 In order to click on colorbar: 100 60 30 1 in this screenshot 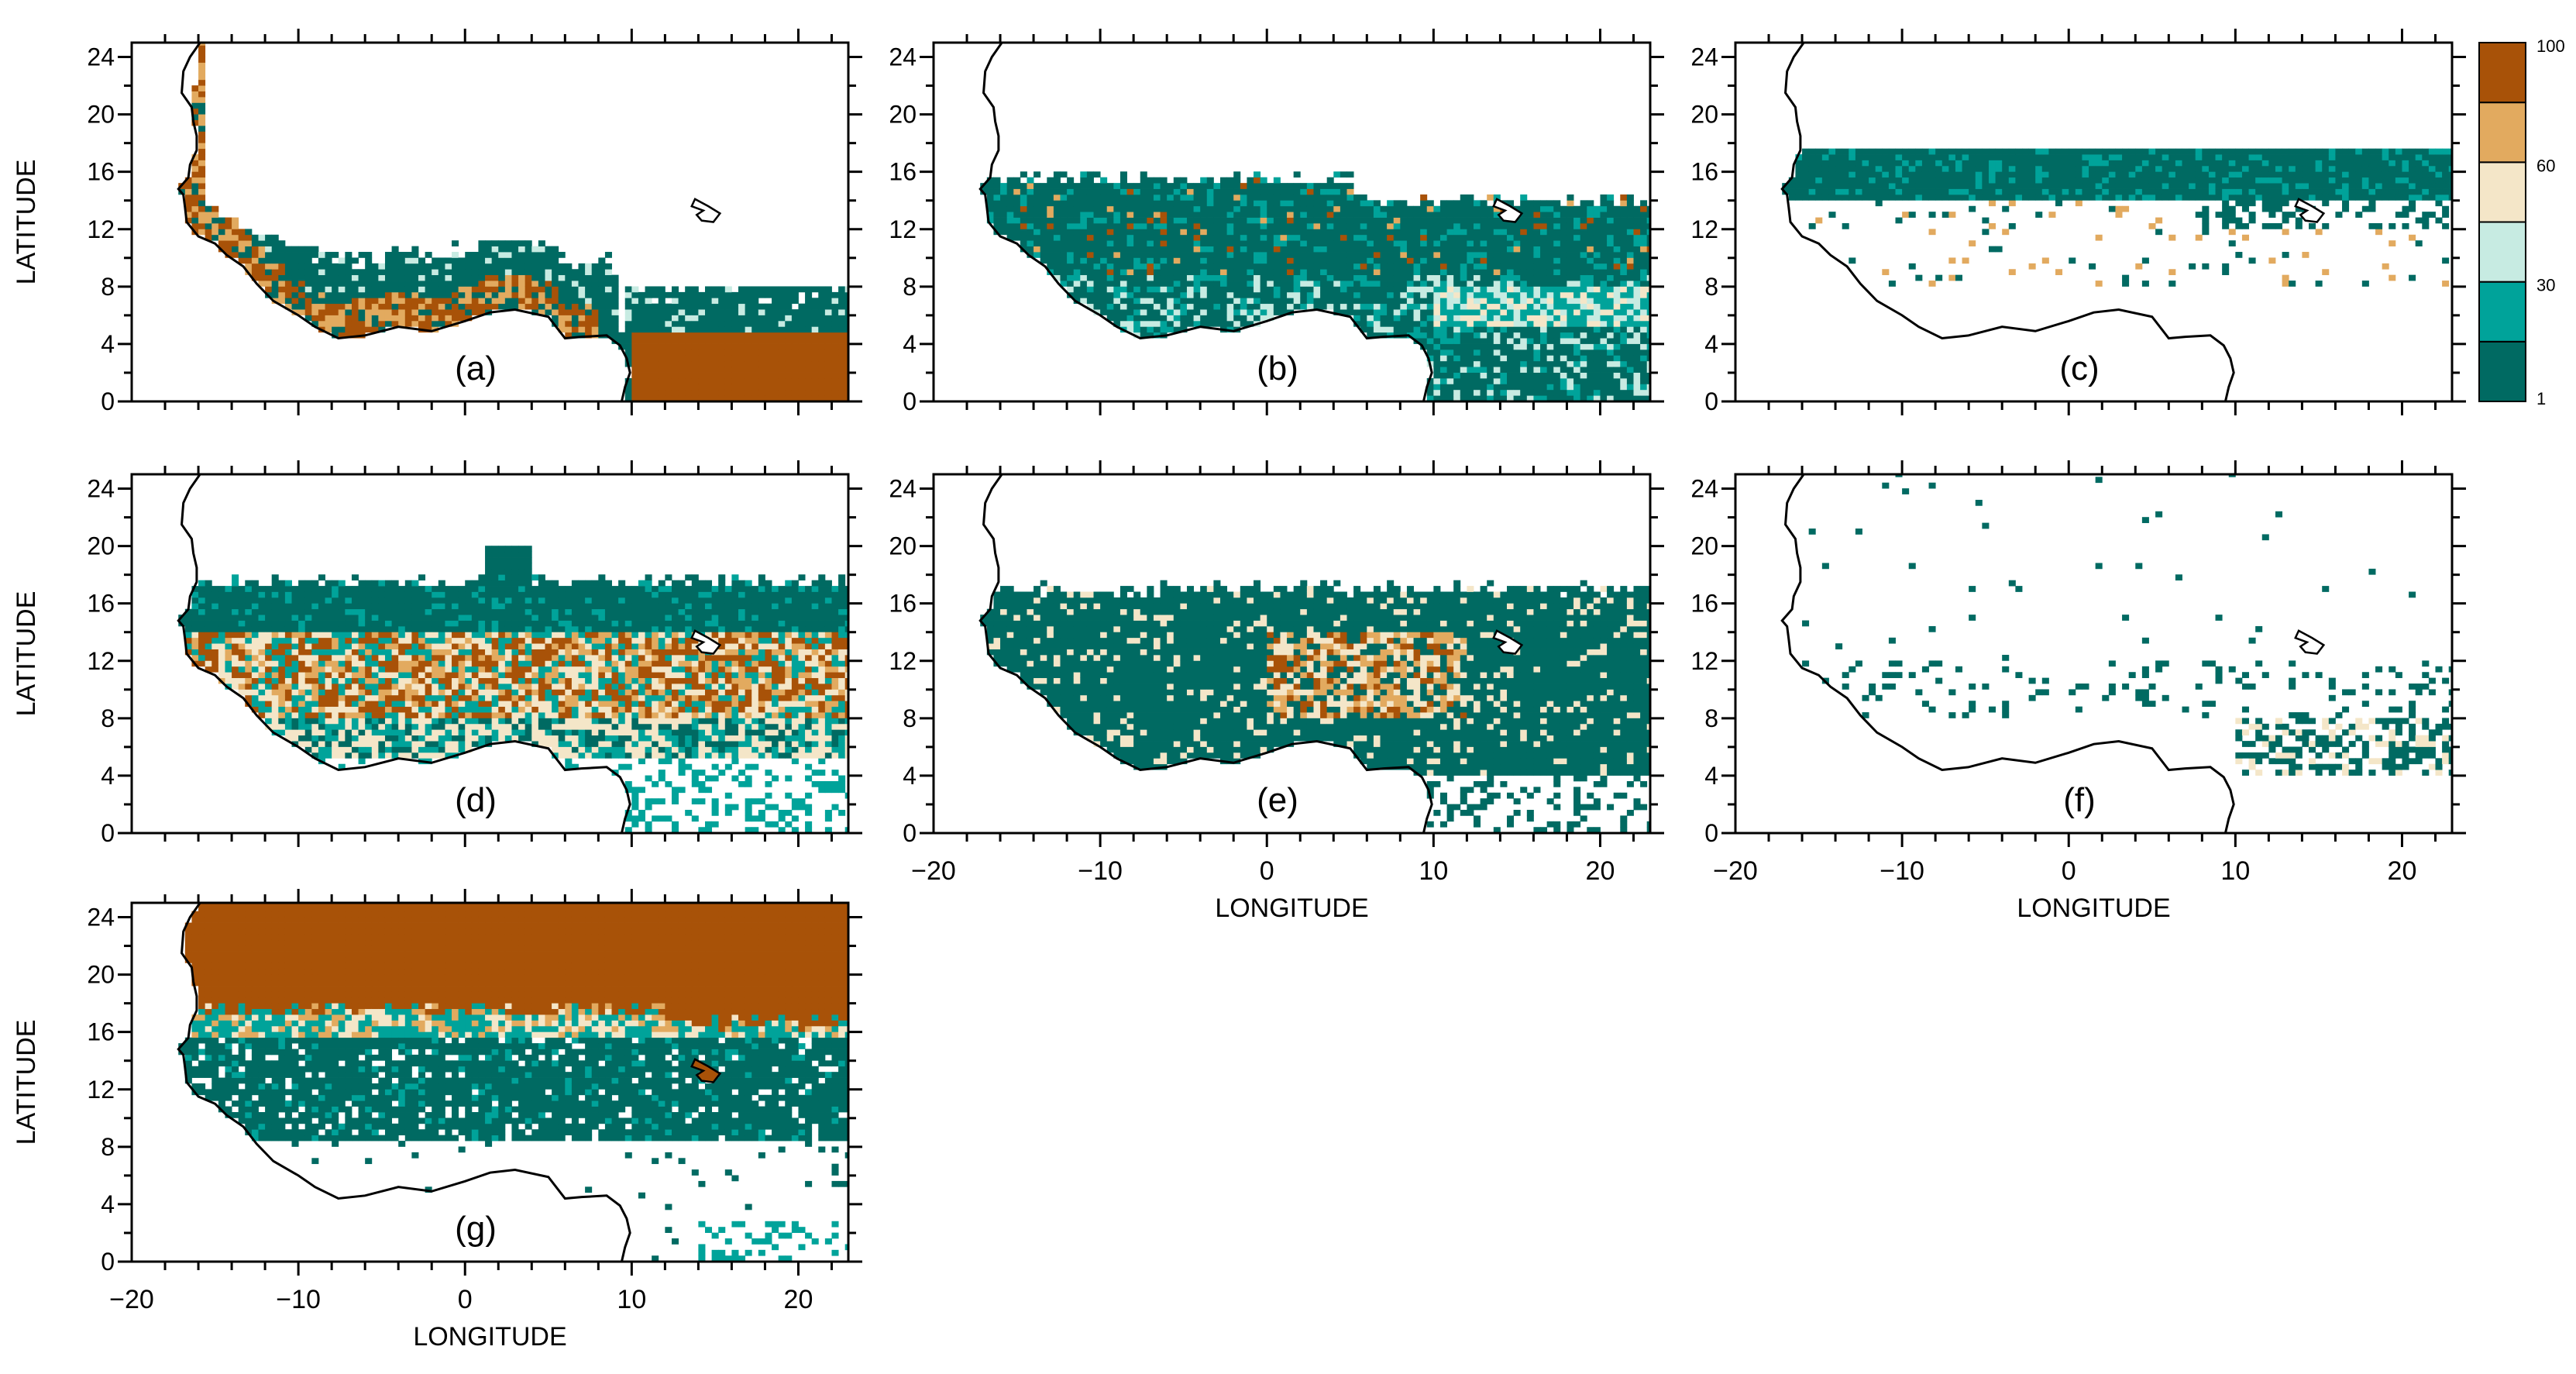, I will do `click(2521, 222)`.